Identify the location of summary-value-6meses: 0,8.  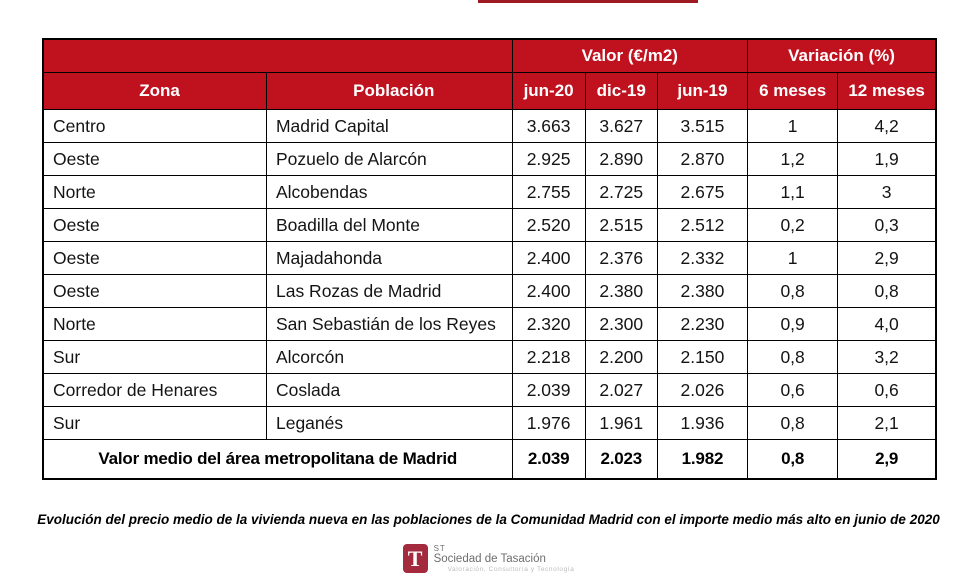
(793, 459).